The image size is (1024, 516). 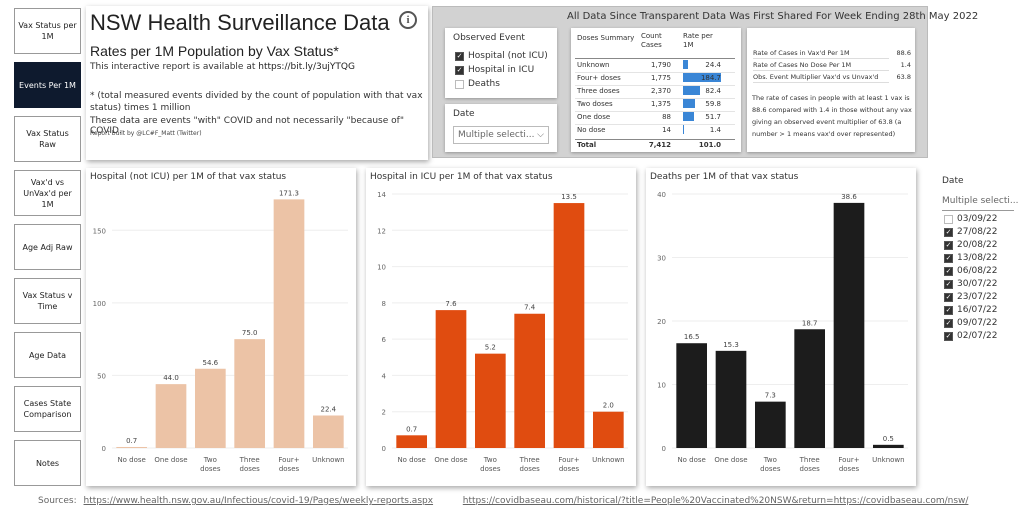 What do you see at coordinates (47, 409) in the screenshot?
I see `nav-button-cases-state-comparison: Cases State Comparison` at bounding box center [47, 409].